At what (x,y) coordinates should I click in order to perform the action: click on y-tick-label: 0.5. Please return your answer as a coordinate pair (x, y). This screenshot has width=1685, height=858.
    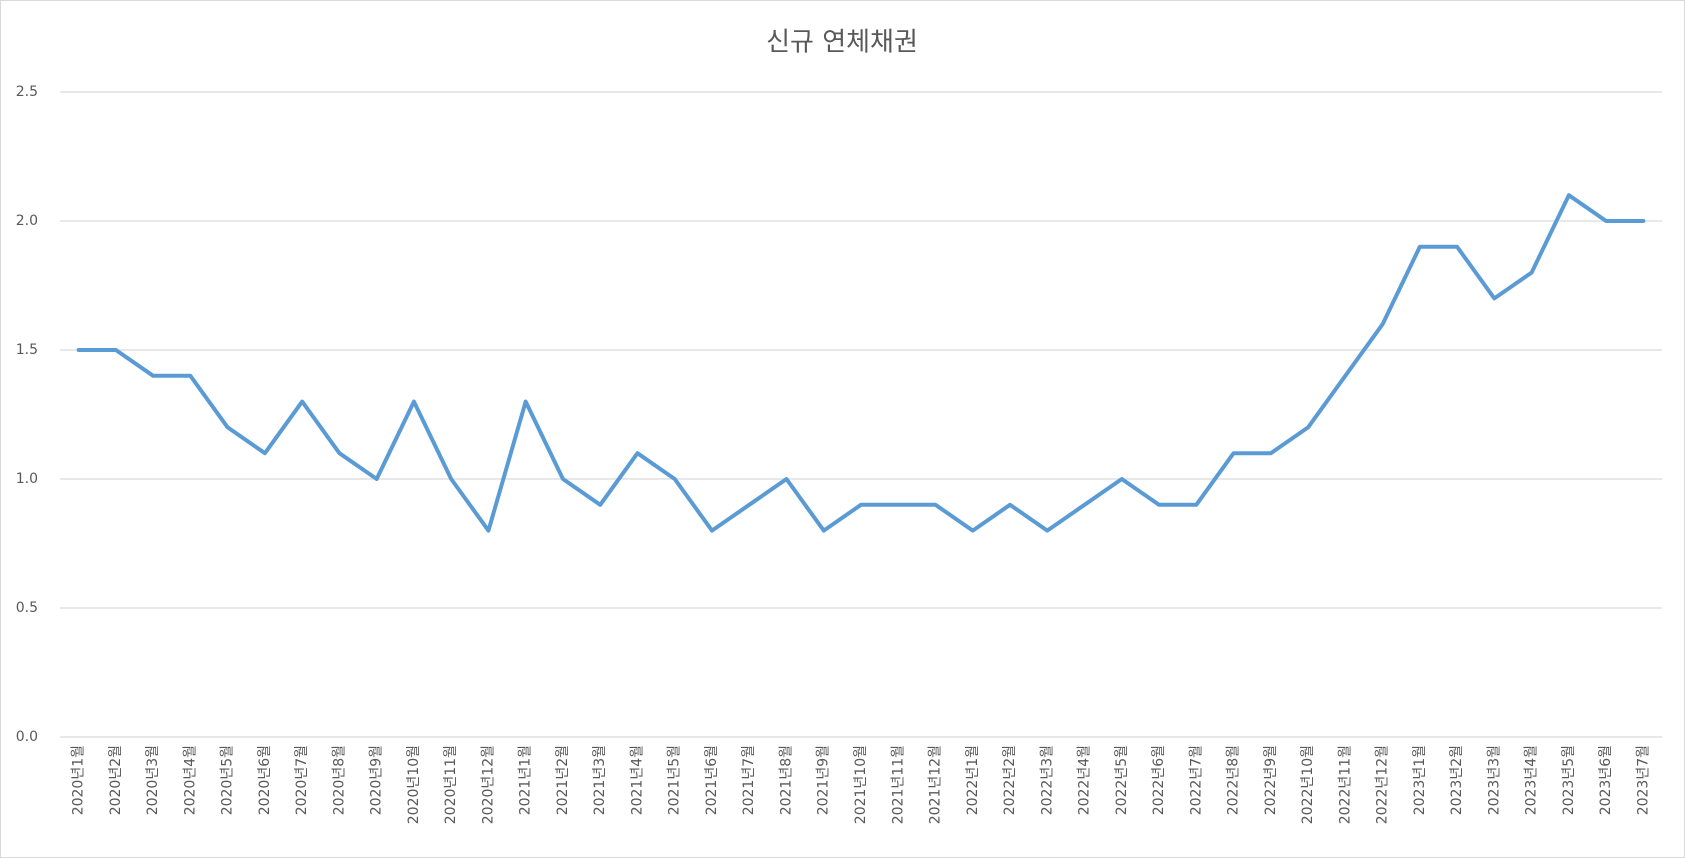
    Looking at the image, I should click on (27, 608).